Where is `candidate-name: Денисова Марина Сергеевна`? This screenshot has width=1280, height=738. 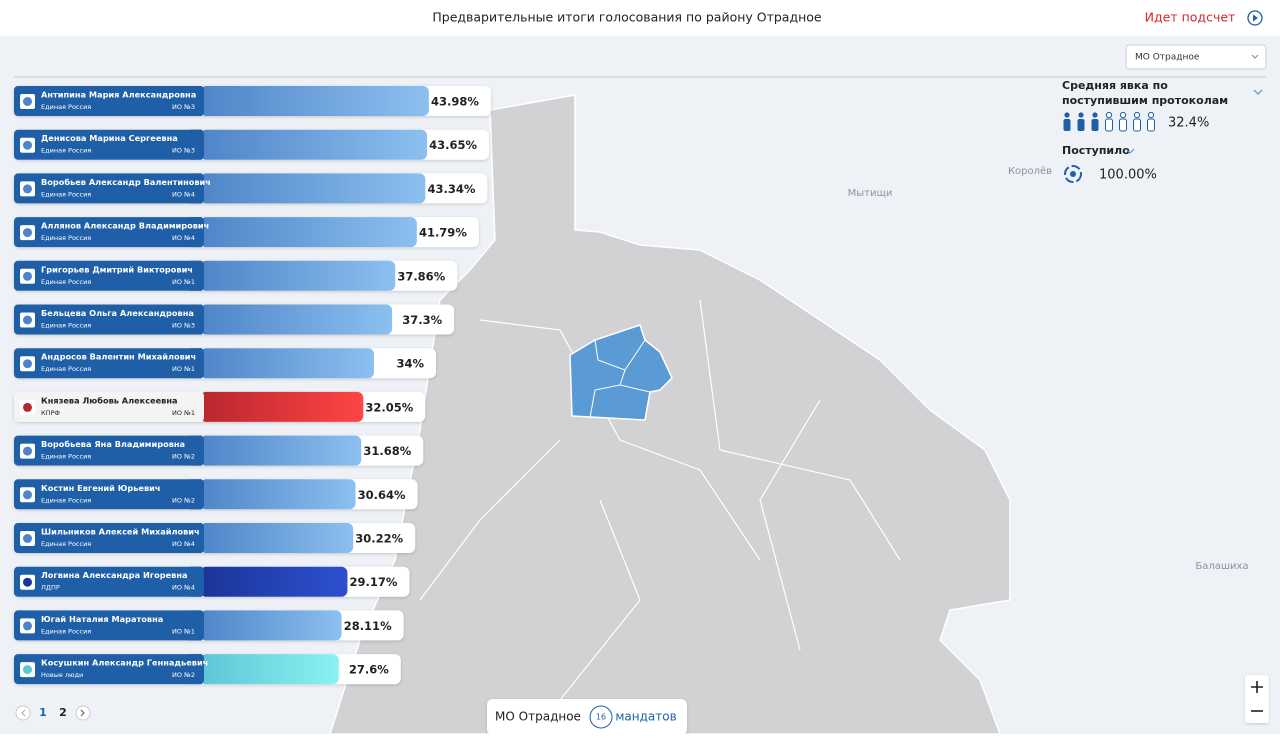
candidate-name: Денисова Марина Сергеевна is located at coordinates (109, 138).